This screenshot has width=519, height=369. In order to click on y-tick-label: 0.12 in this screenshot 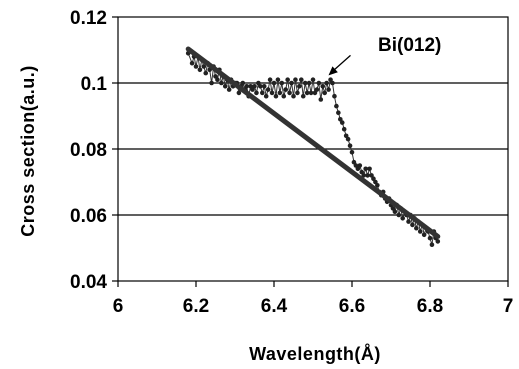, I will do `click(88, 18)`.